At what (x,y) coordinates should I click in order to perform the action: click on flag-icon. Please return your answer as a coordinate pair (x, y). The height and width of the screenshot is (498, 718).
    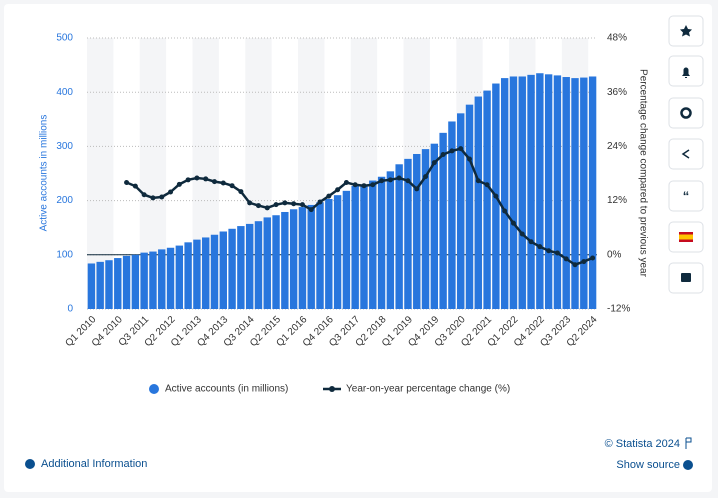
    Looking at the image, I should click on (688, 443).